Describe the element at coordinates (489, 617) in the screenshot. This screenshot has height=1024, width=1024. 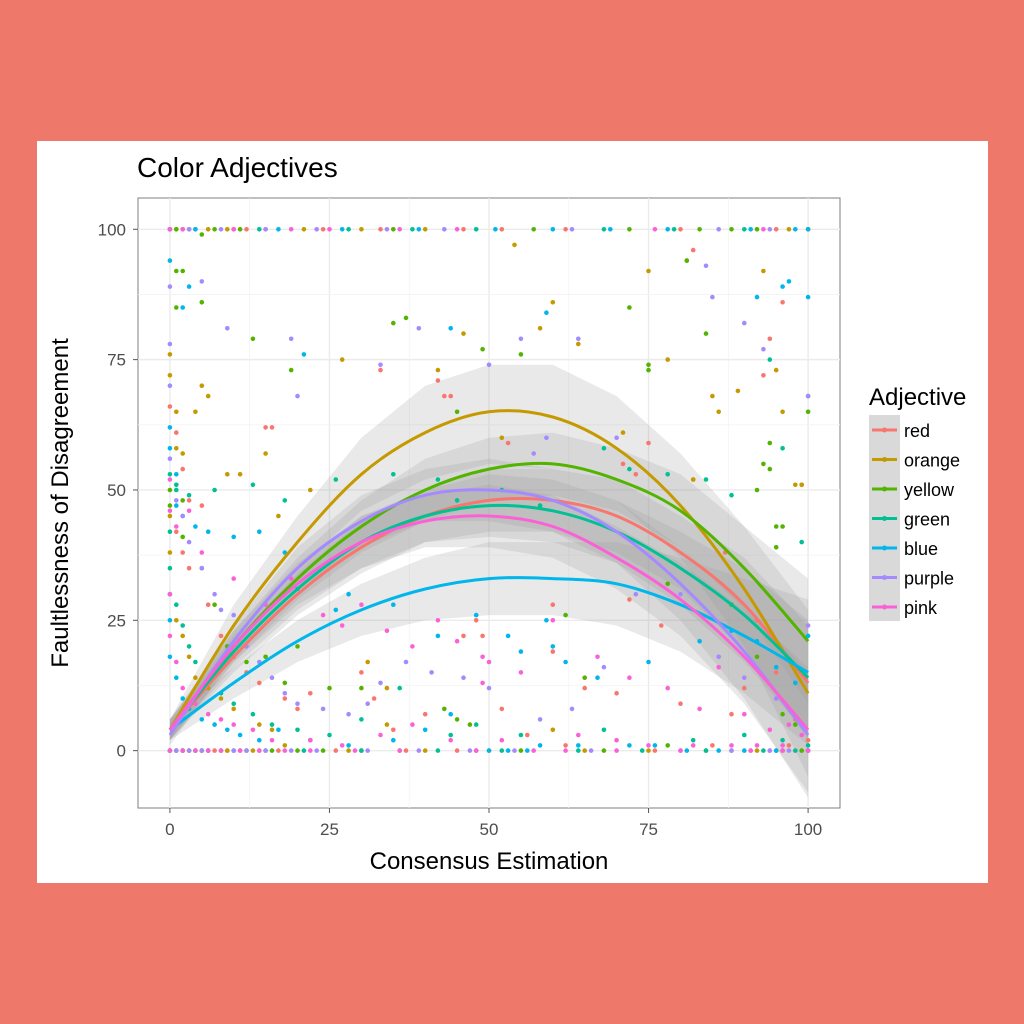
I see `fit-line-green` at that location.